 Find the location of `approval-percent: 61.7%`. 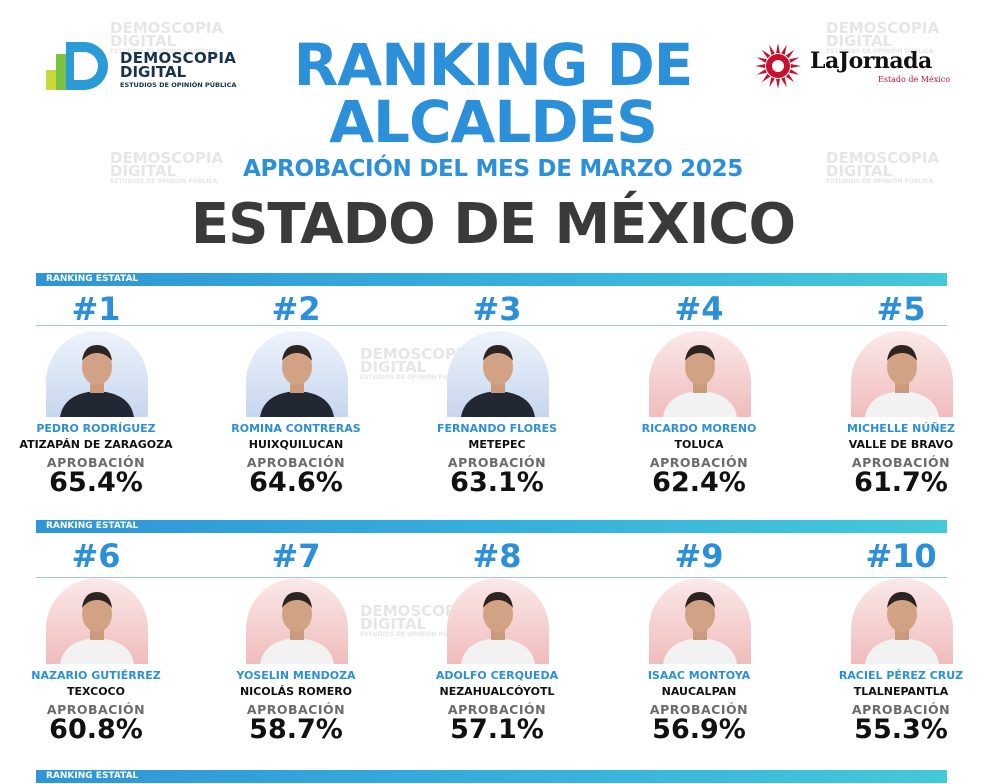

approval-percent: 61.7% is located at coordinates (901, 482).